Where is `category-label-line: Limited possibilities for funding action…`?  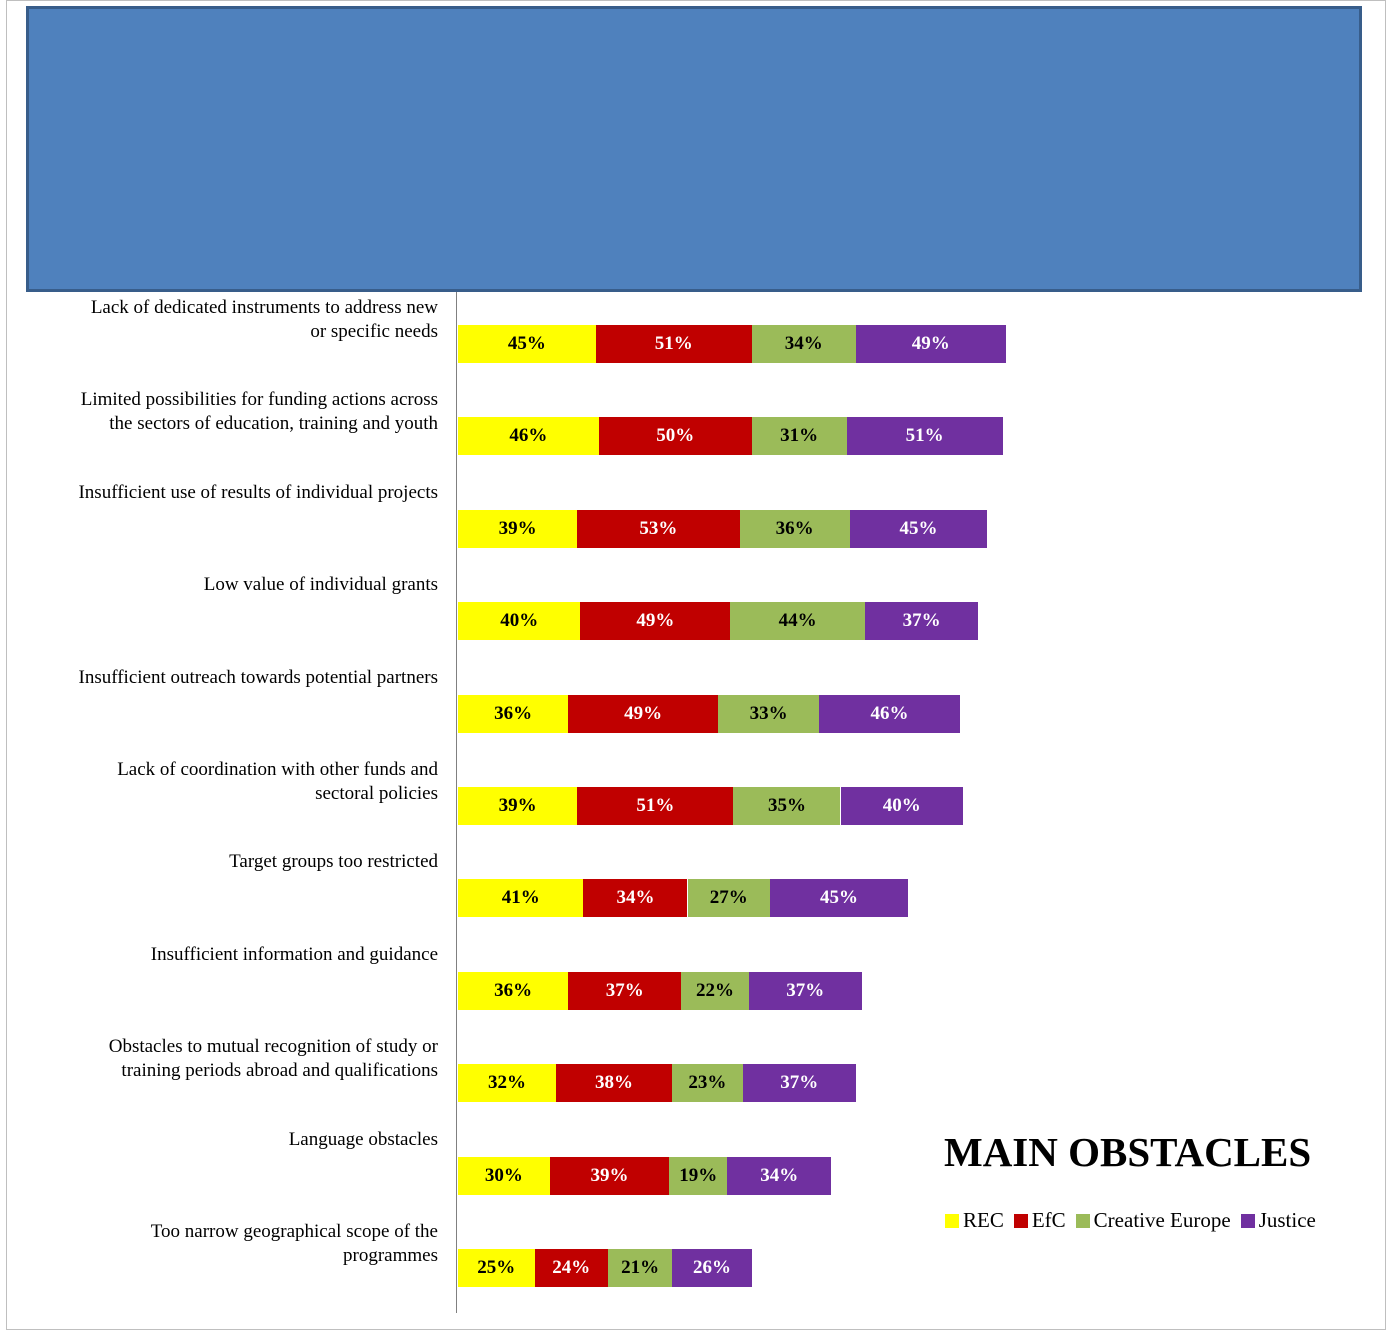 category-label-line: Limited possibilities for funding action… is located at coordinates (259, 399).